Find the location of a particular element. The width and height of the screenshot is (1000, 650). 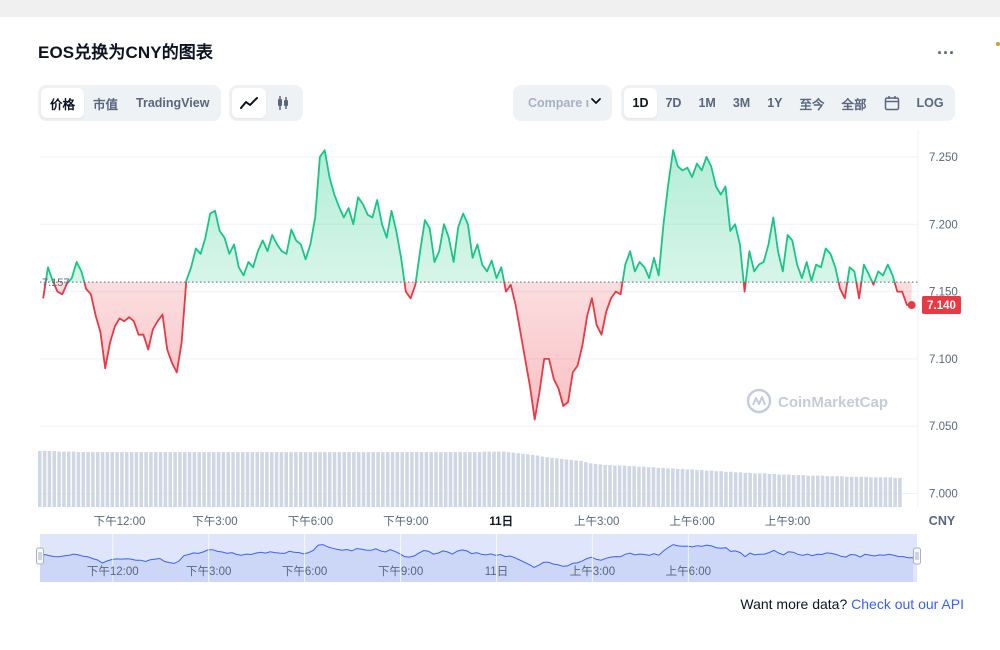

volume-bars is located at coordinates (470, 479).